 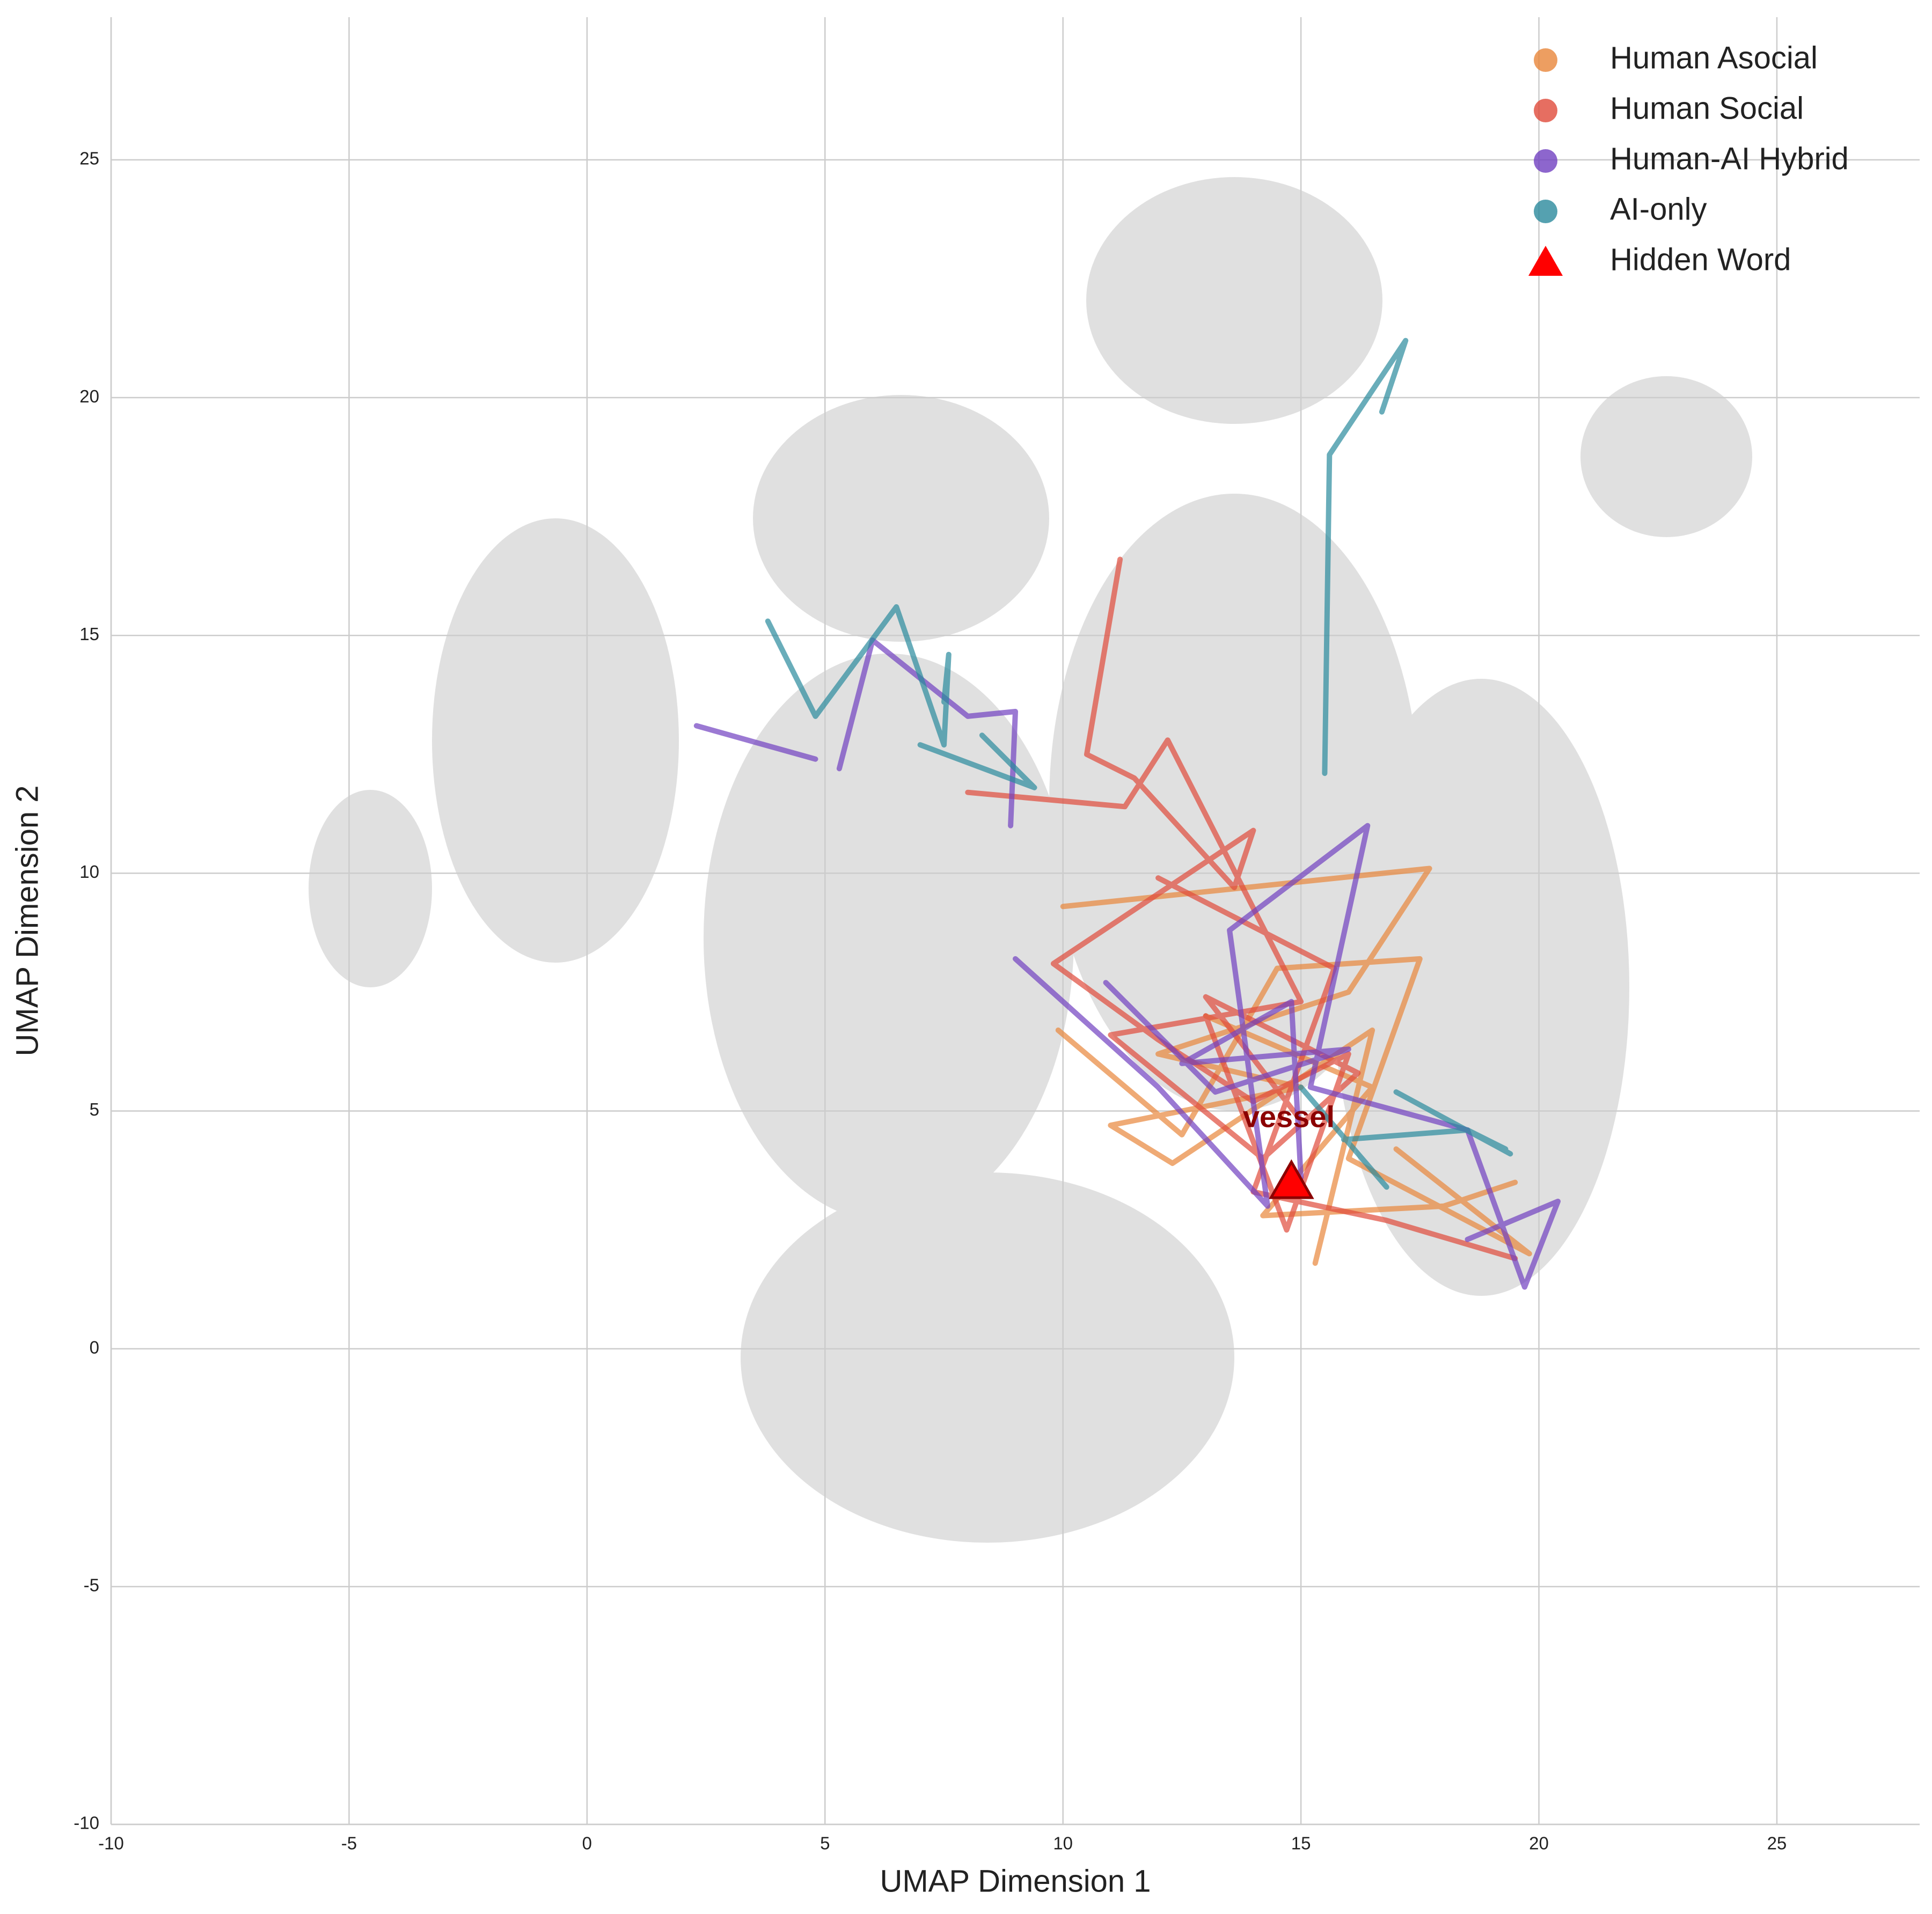 What do you see at coordinates (91, 1585) in the screenshot?
I see `y-tick-label: -5` at bounding box center [91, 1585].